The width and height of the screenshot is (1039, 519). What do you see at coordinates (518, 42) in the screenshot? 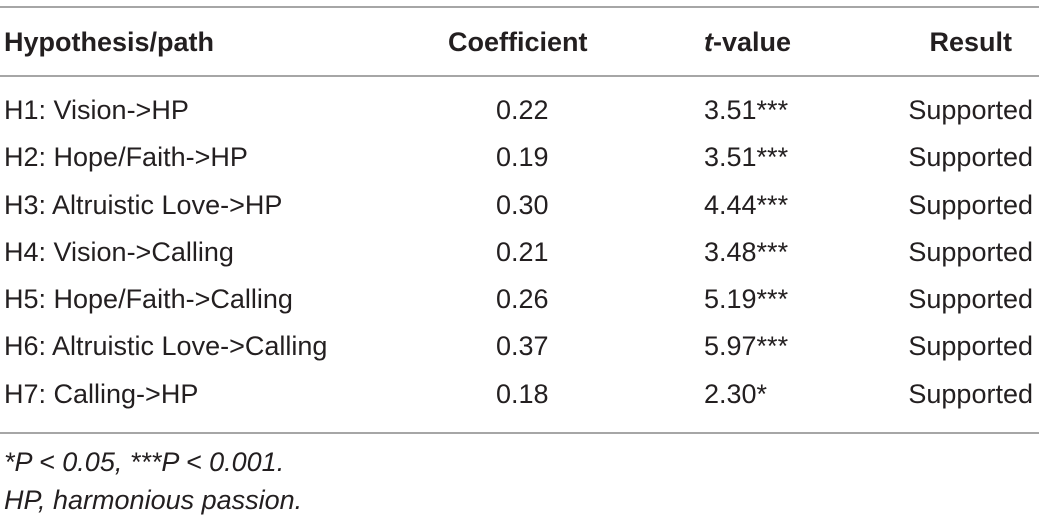
I see `header-coefficient: Coefficient` at bounding box center [518, 42].